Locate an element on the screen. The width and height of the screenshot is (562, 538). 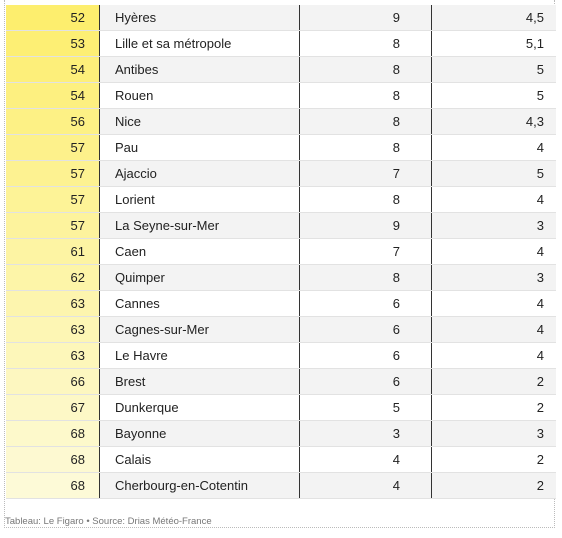
city-cell: Antibes is located at coordinates (200, 69).